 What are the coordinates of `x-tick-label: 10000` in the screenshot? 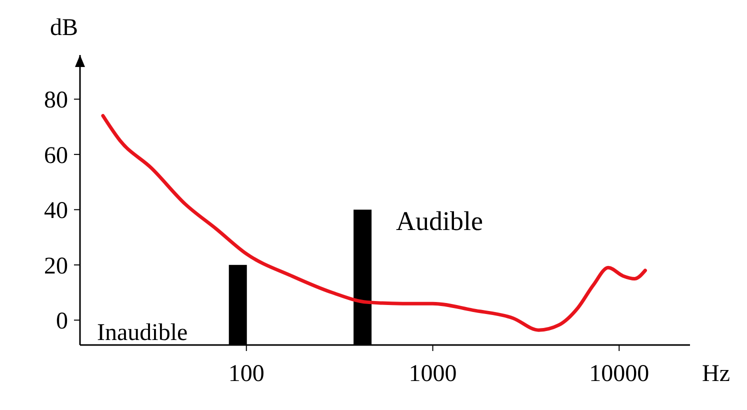 It's located at (619, 374).